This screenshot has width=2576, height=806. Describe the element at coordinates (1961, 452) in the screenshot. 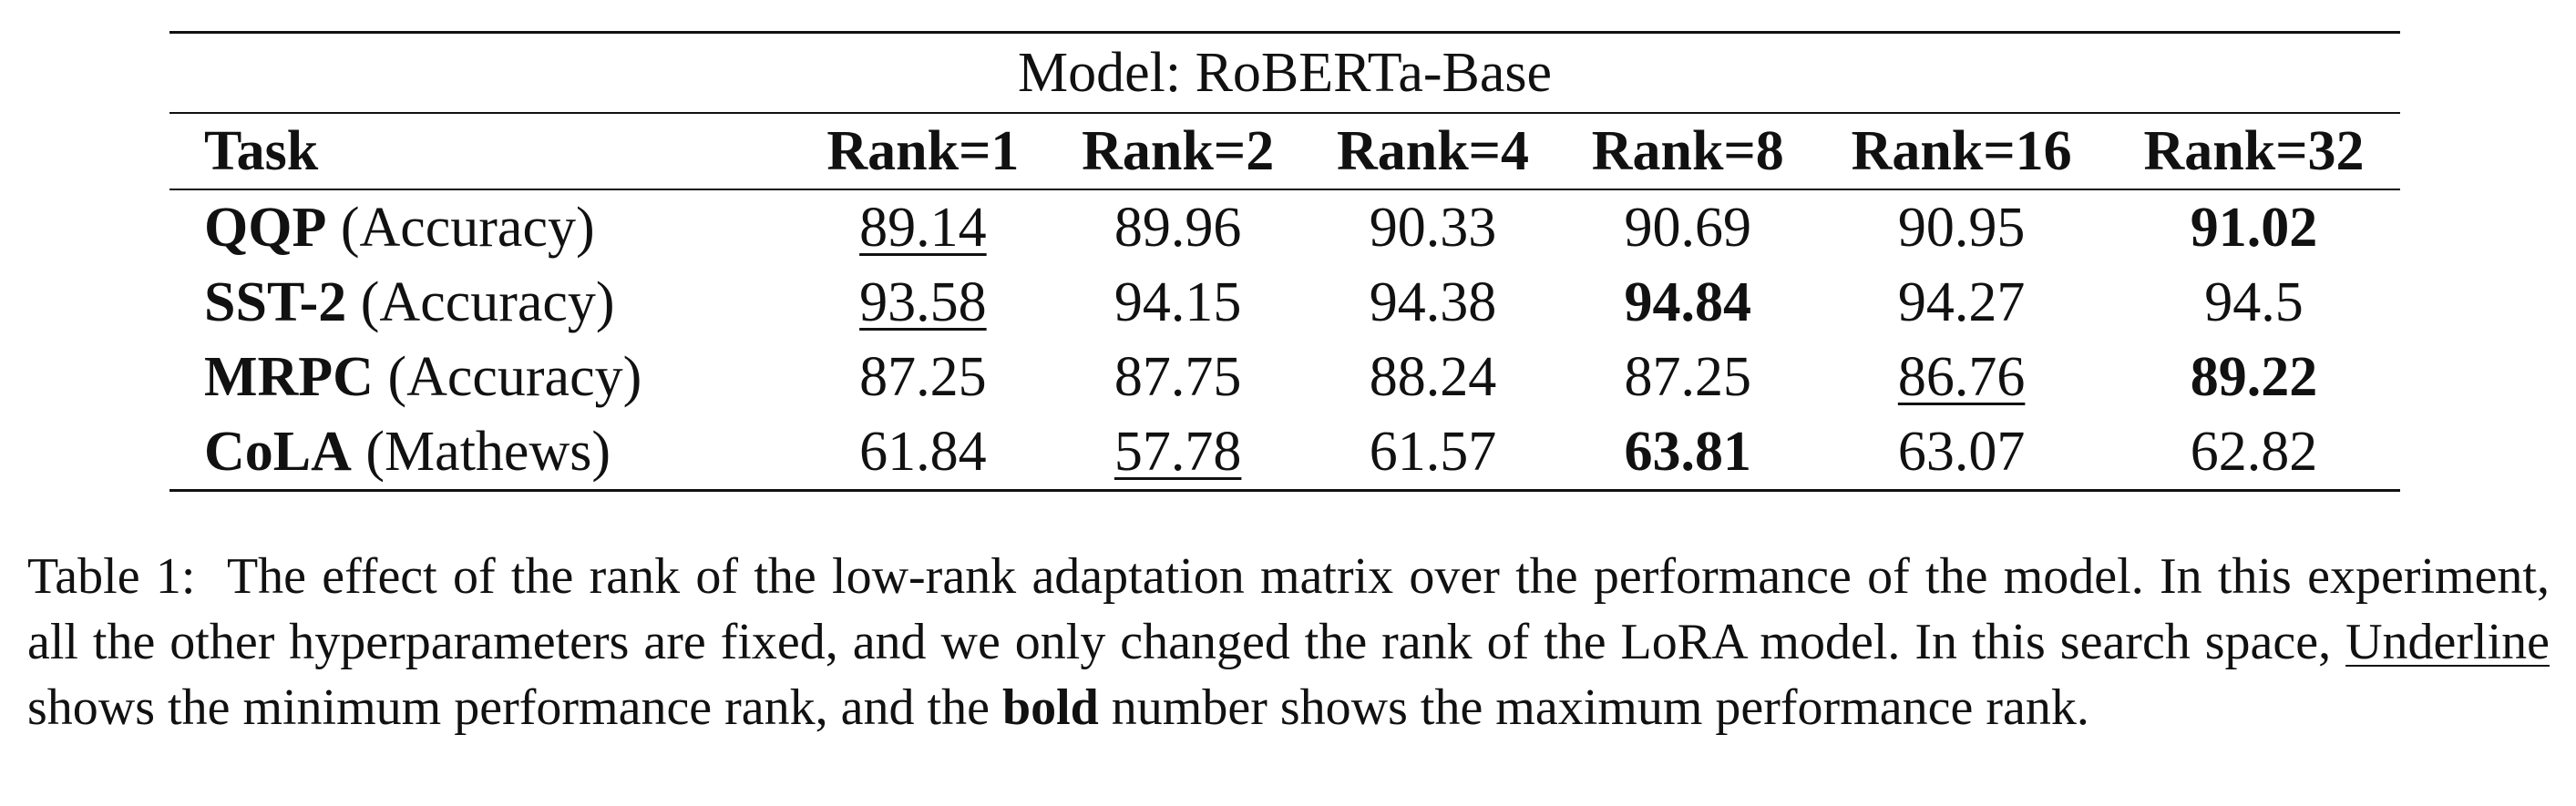

I see `value-cell: 63.07` at that location.